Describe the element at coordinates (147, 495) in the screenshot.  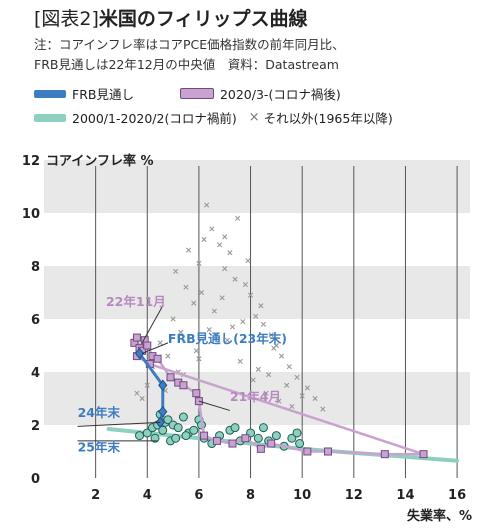
I see `x-tick-label: 4` at that location.